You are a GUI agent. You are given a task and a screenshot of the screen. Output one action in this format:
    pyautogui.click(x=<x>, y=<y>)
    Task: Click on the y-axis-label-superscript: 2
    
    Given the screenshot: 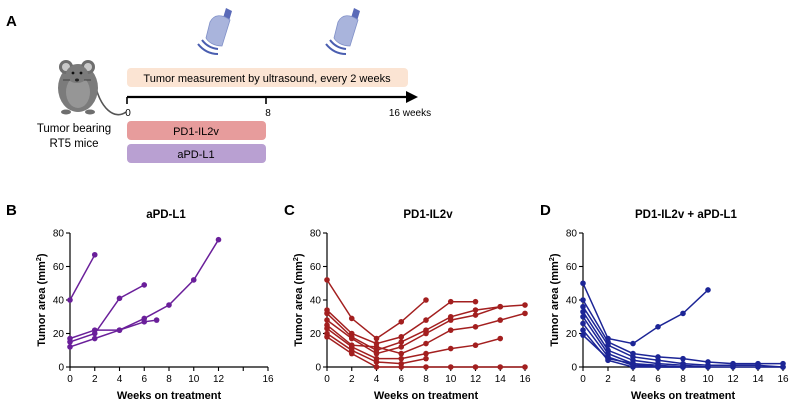 What is the action you would take?
    pyautogui.click(x=551, y=259)
    